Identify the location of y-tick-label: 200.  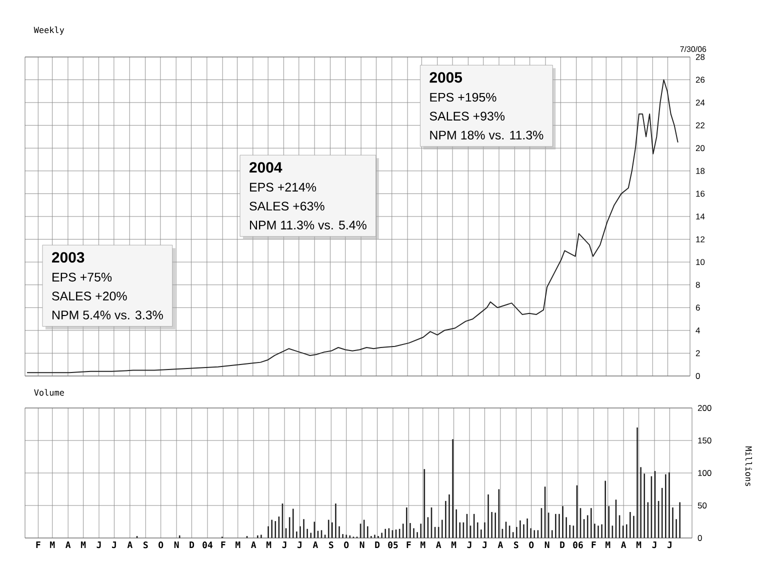
(705, 407).